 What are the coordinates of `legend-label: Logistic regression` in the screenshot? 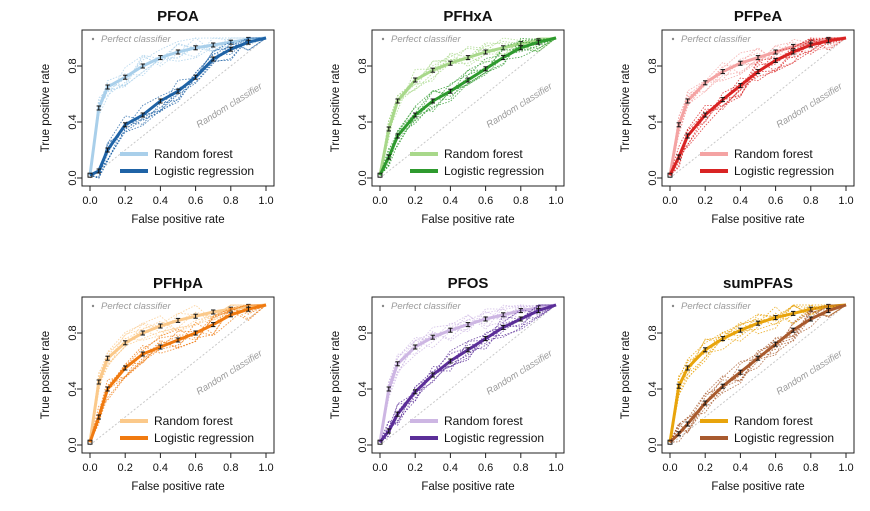 It's located at (494, 438).